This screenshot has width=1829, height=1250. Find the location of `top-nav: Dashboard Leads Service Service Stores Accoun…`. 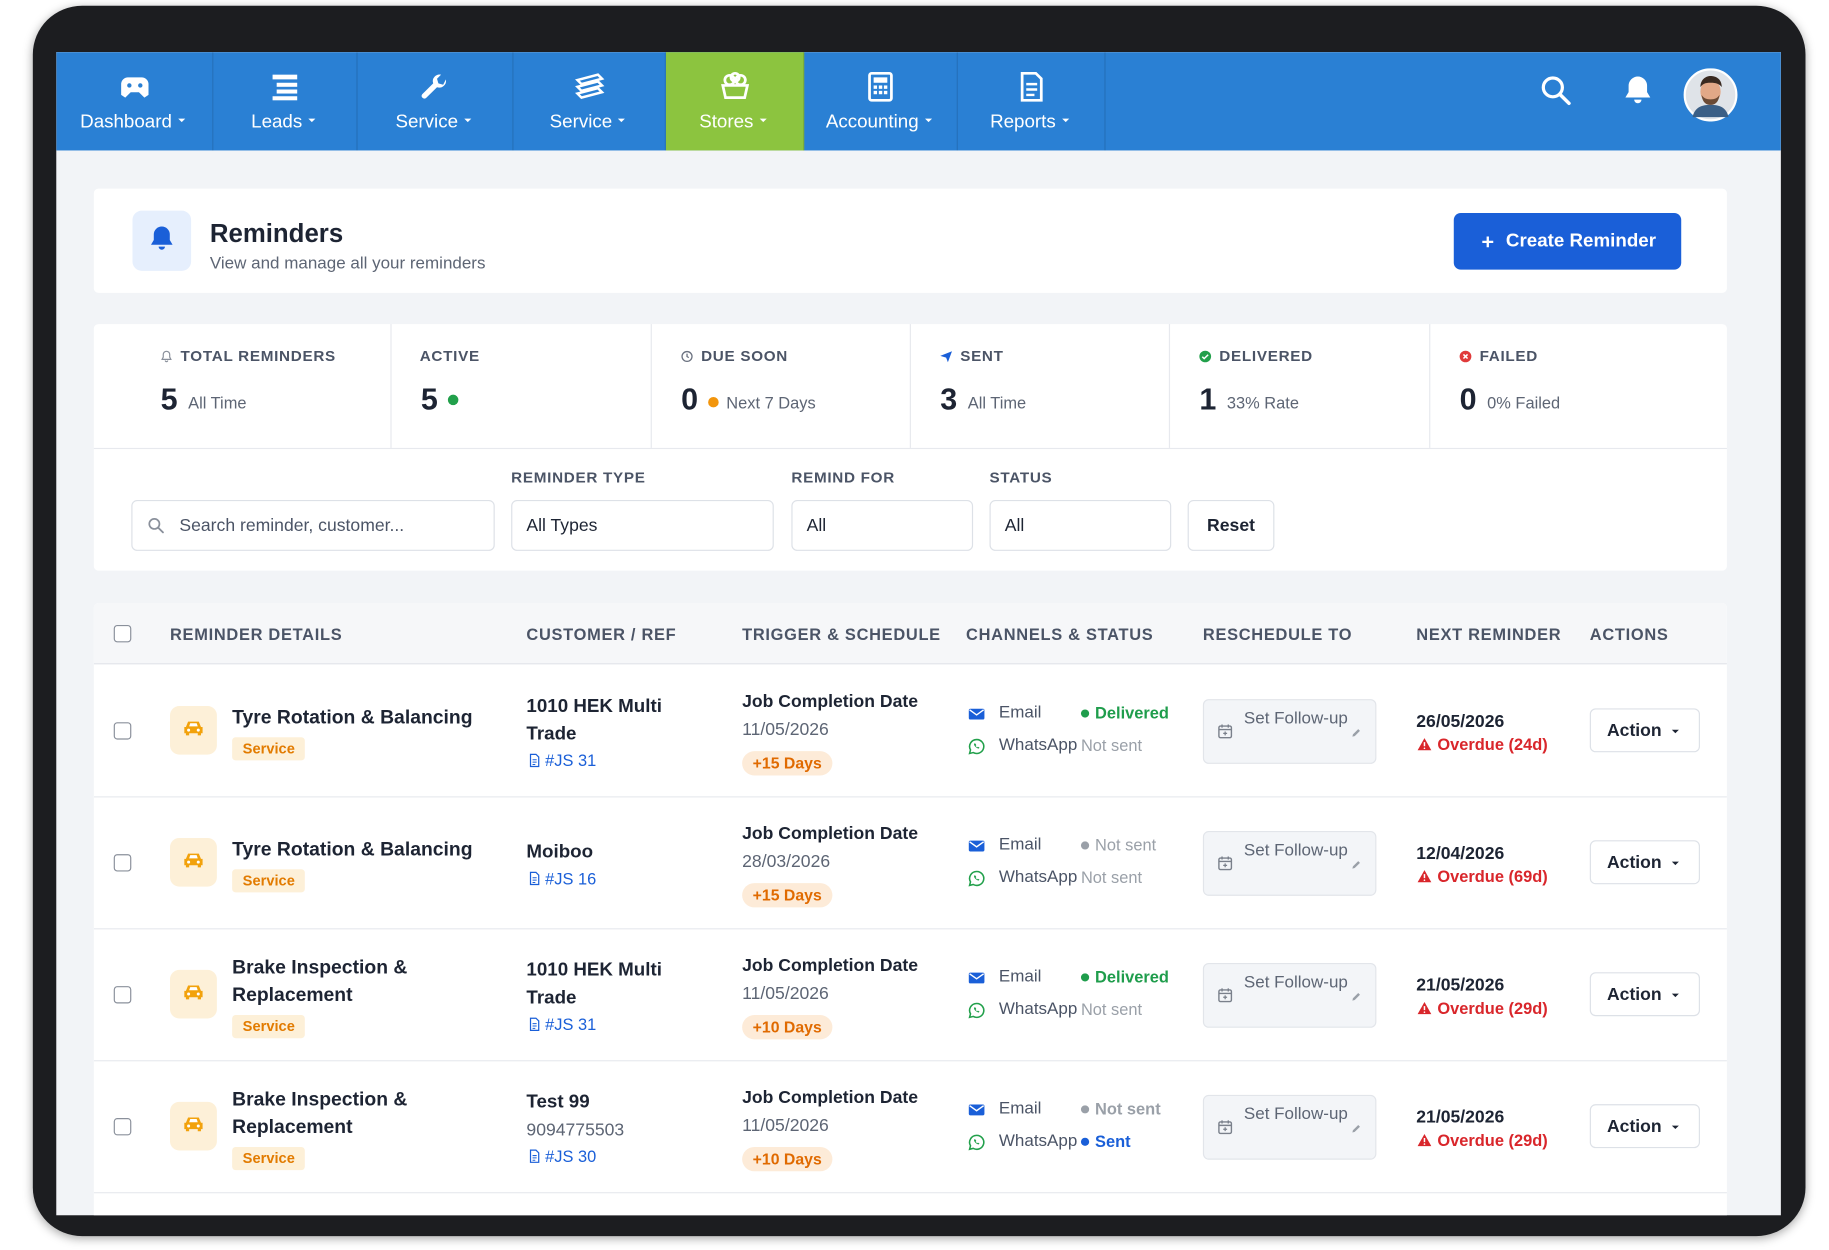

top-nav: Dashboard Leads Service Service Stores Accoun… is located at coordinates (918, 101).